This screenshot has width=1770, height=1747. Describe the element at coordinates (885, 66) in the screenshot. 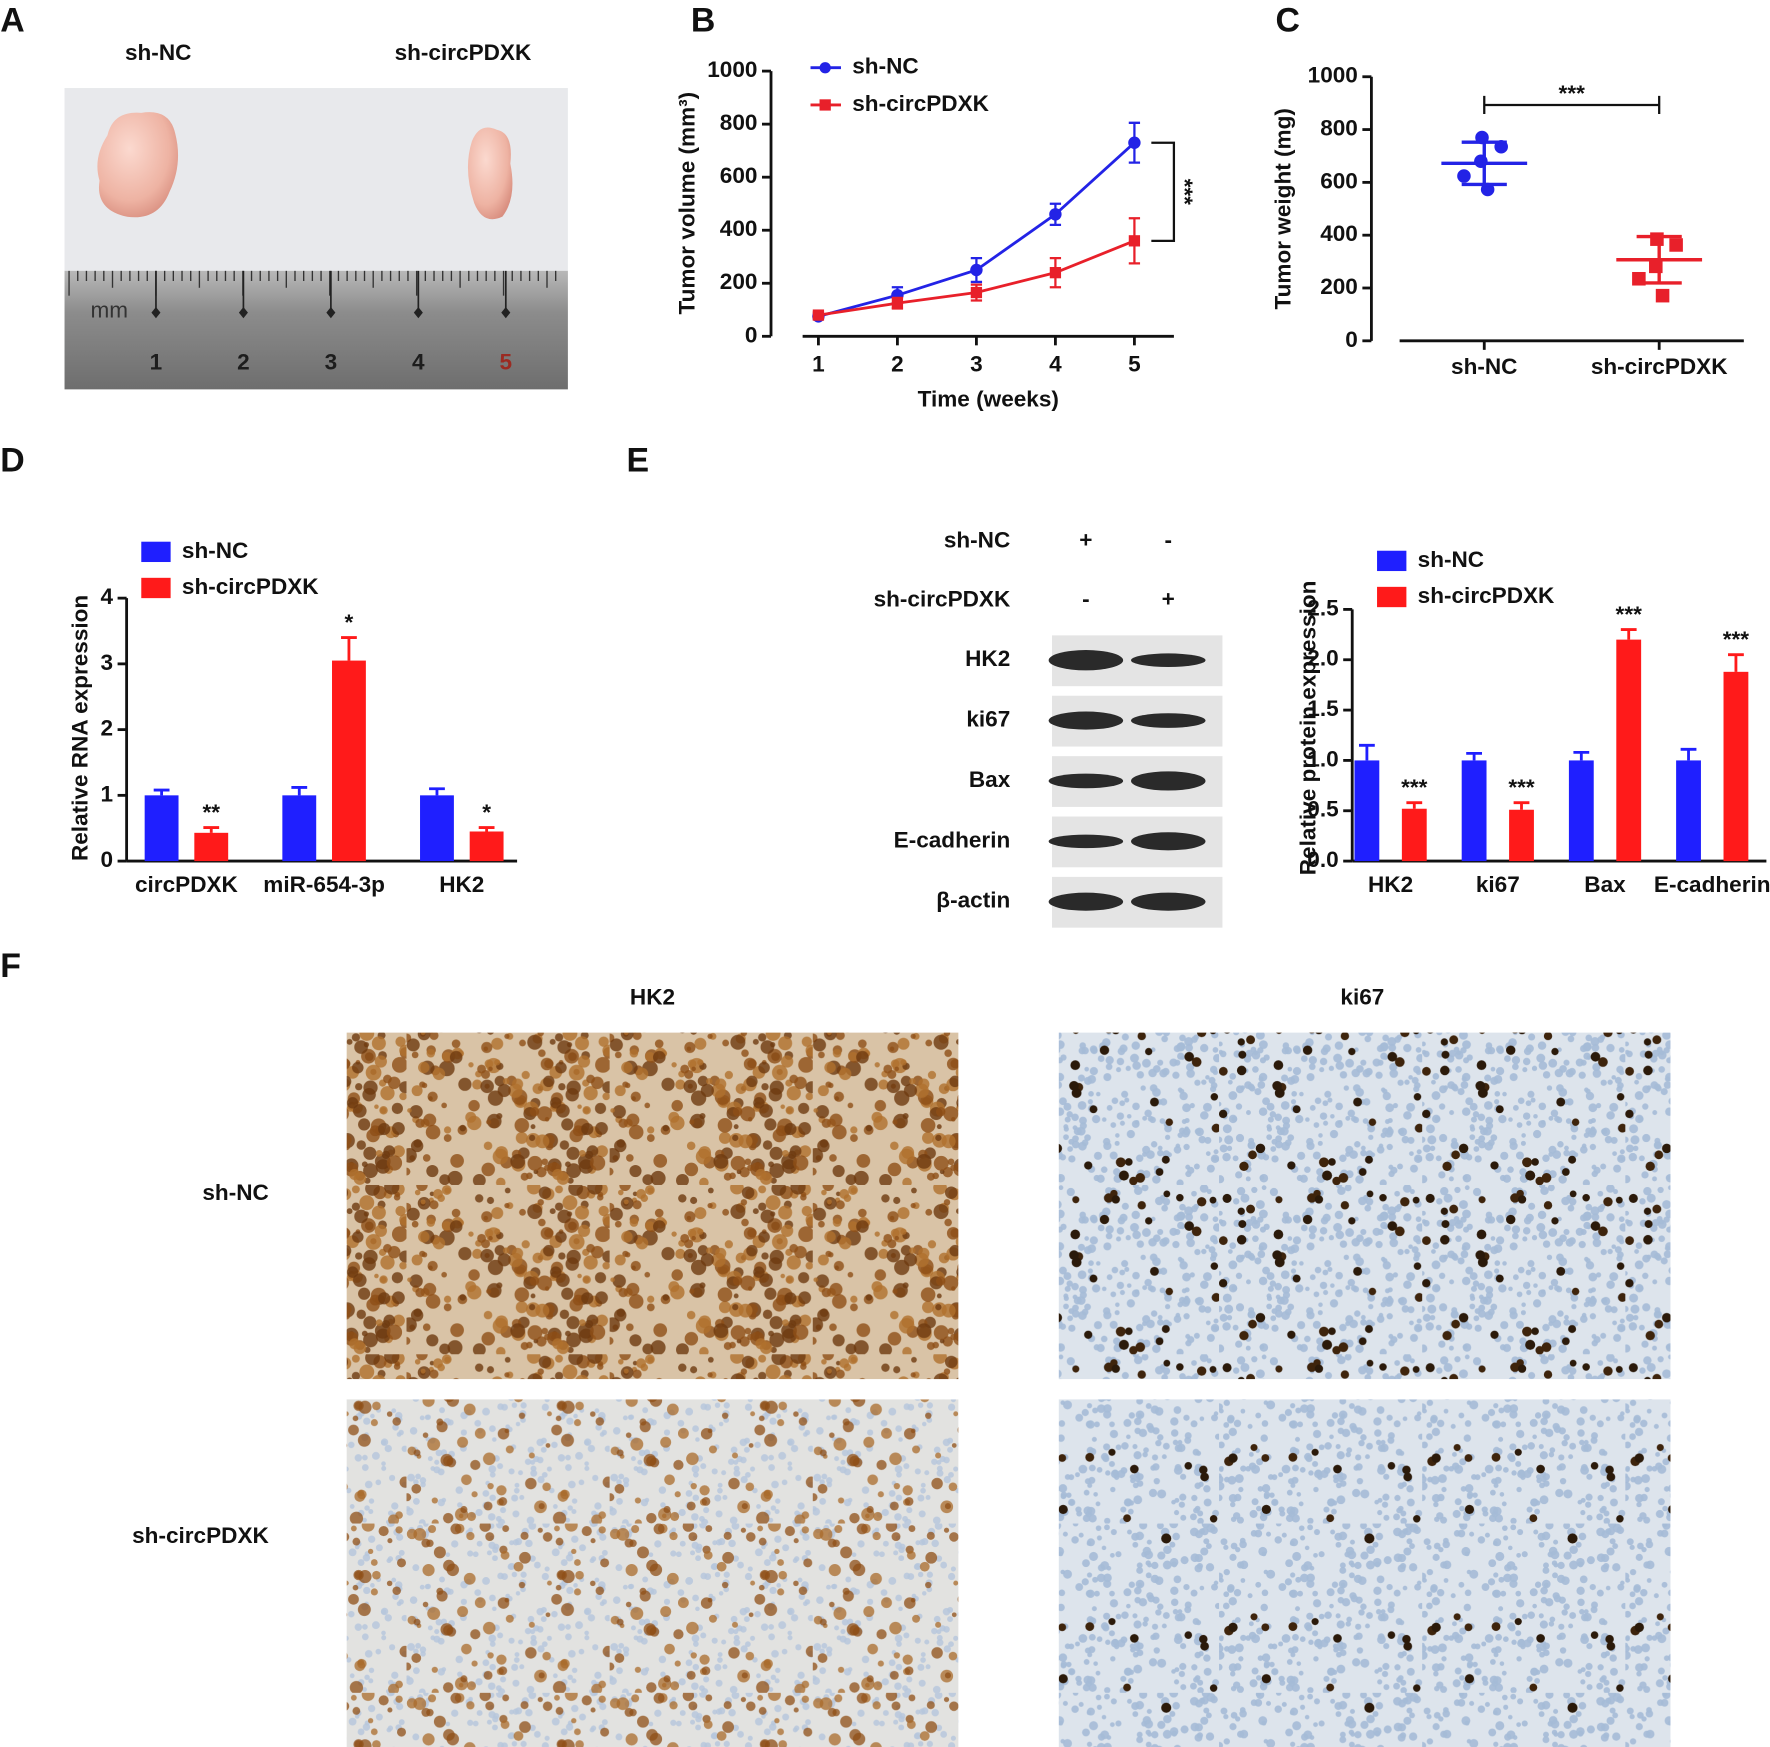

I see `legend-label: sh-NC` at that location.